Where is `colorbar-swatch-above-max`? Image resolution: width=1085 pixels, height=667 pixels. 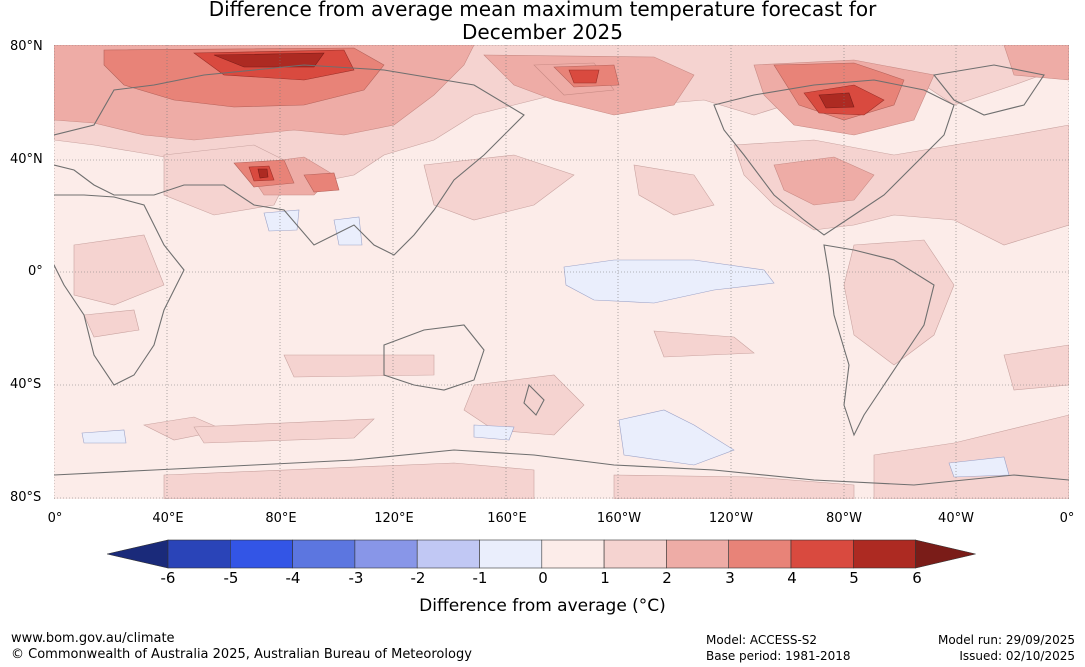 colorbar-swatch-above-max is located at coordinates (945, 554).